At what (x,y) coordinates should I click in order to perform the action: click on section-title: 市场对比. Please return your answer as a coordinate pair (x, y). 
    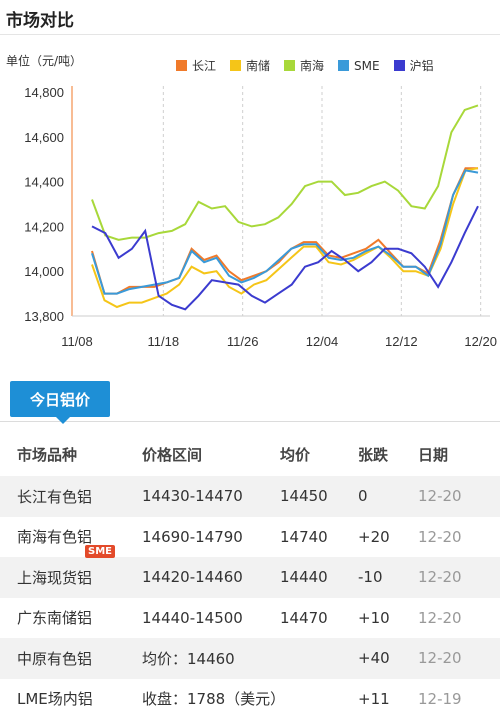
    Looking at the image, I should click on (40, 18).